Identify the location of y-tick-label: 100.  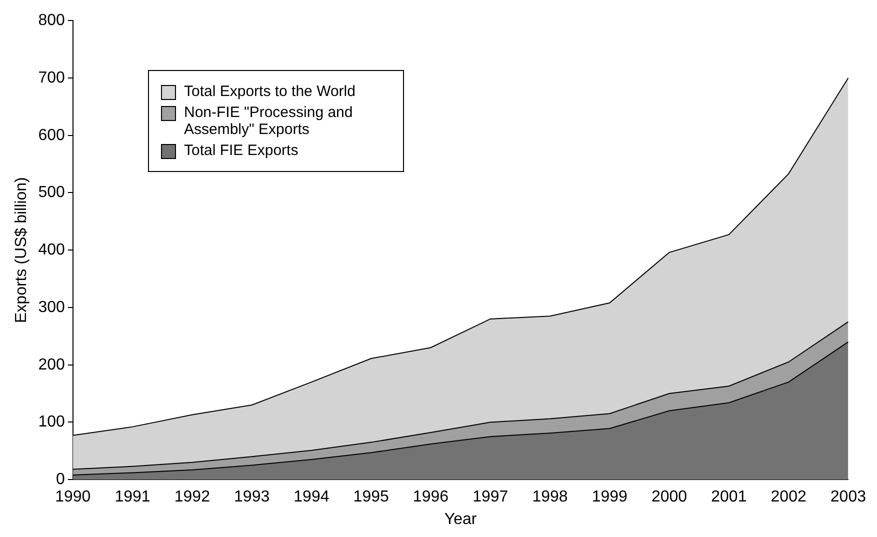
(51, 422).